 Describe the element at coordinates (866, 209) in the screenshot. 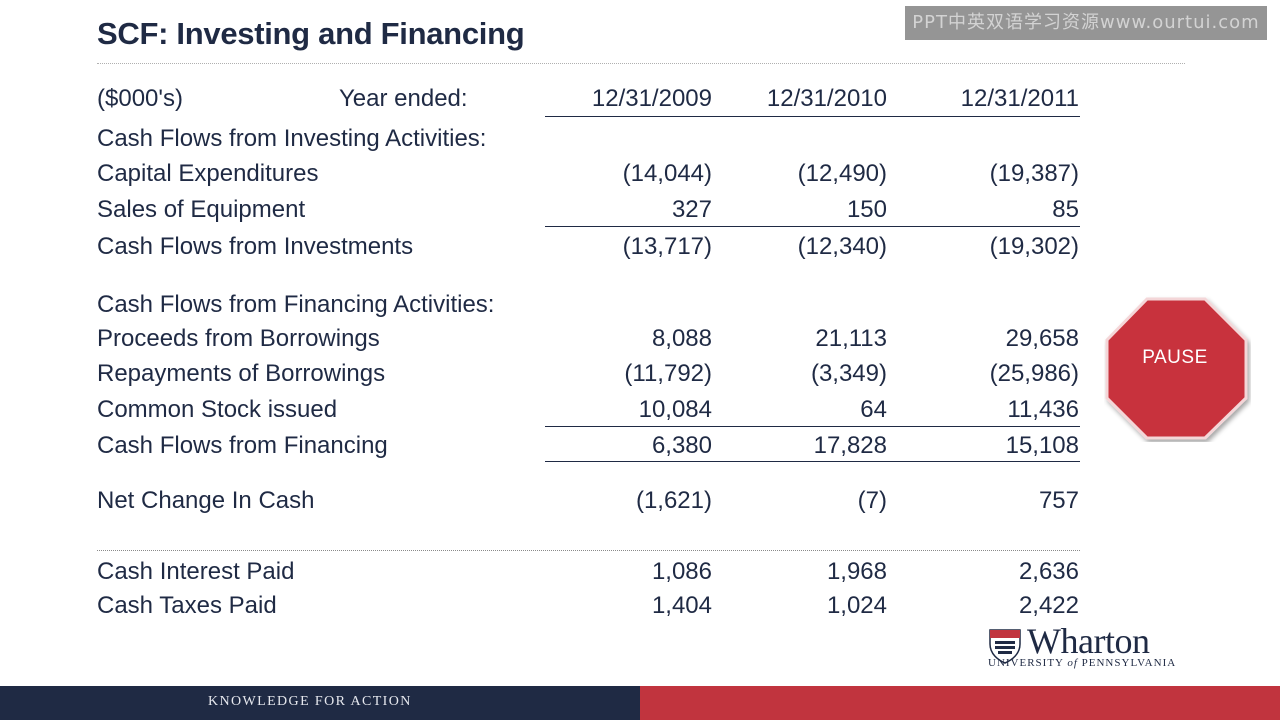

I see `cell-2010: 150` at that location.